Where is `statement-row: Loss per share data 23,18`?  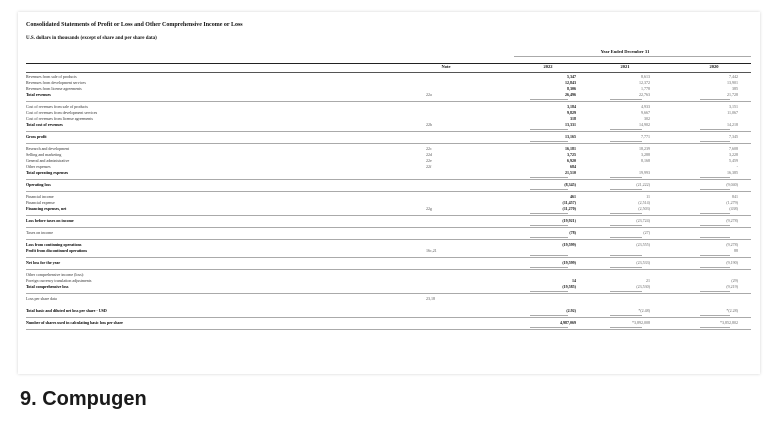
statement-row: Loss per share data 23,18 is located at coordinates (388, 299).